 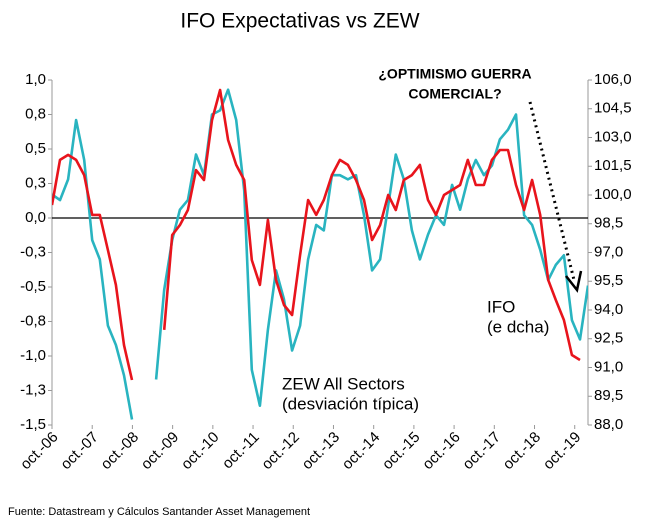 What do you see at coordinates (33, 320) in the screenshot?
I see `y-tick-label: -0,8` at bounding box center [33, 320].